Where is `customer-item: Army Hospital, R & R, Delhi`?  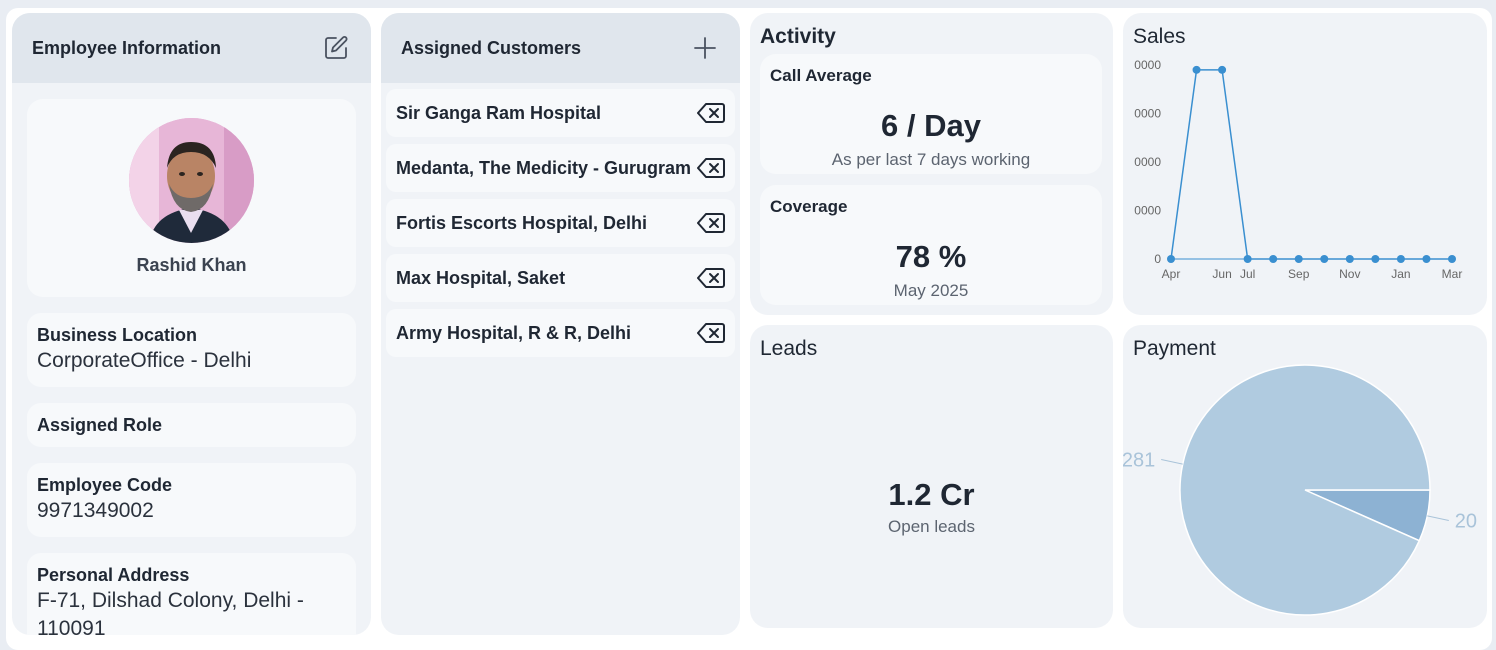
customer-item: Army Hospital, R & R, Delhi is located at coordinates (560, 333).